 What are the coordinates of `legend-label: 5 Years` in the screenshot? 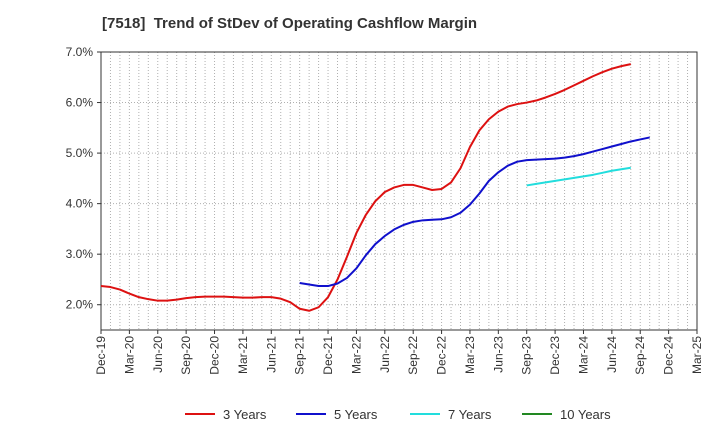 It's located at (356, 414).